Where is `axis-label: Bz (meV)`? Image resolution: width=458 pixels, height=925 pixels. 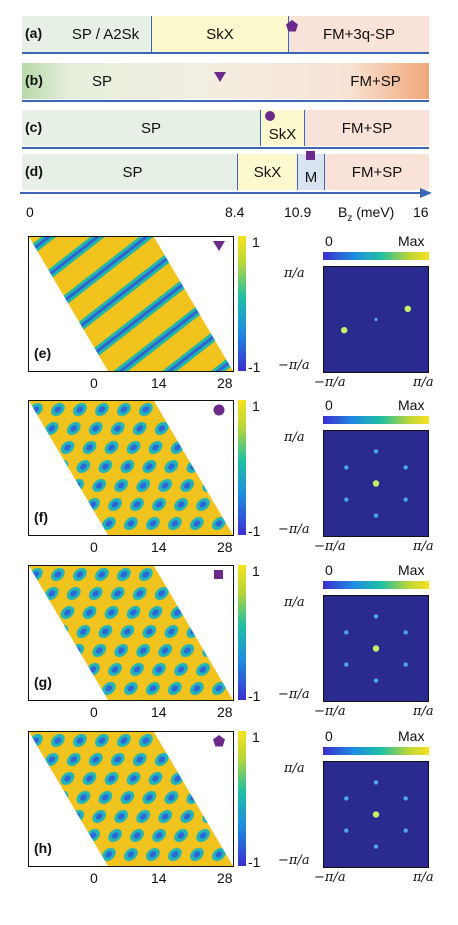
axis-label: Bz (meV) is located at coordinates (366, 214).